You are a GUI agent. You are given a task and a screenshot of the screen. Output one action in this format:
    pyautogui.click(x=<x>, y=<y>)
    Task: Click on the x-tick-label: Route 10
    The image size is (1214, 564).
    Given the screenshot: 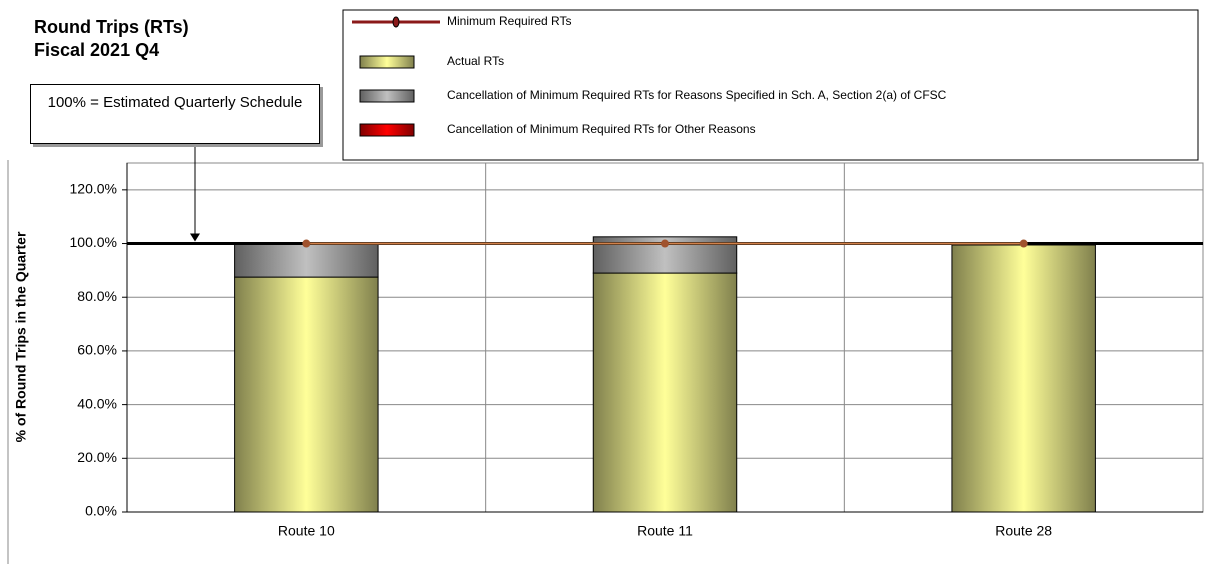 What is the action you would take?
    pyautogui.click(x=306, y=531)
    